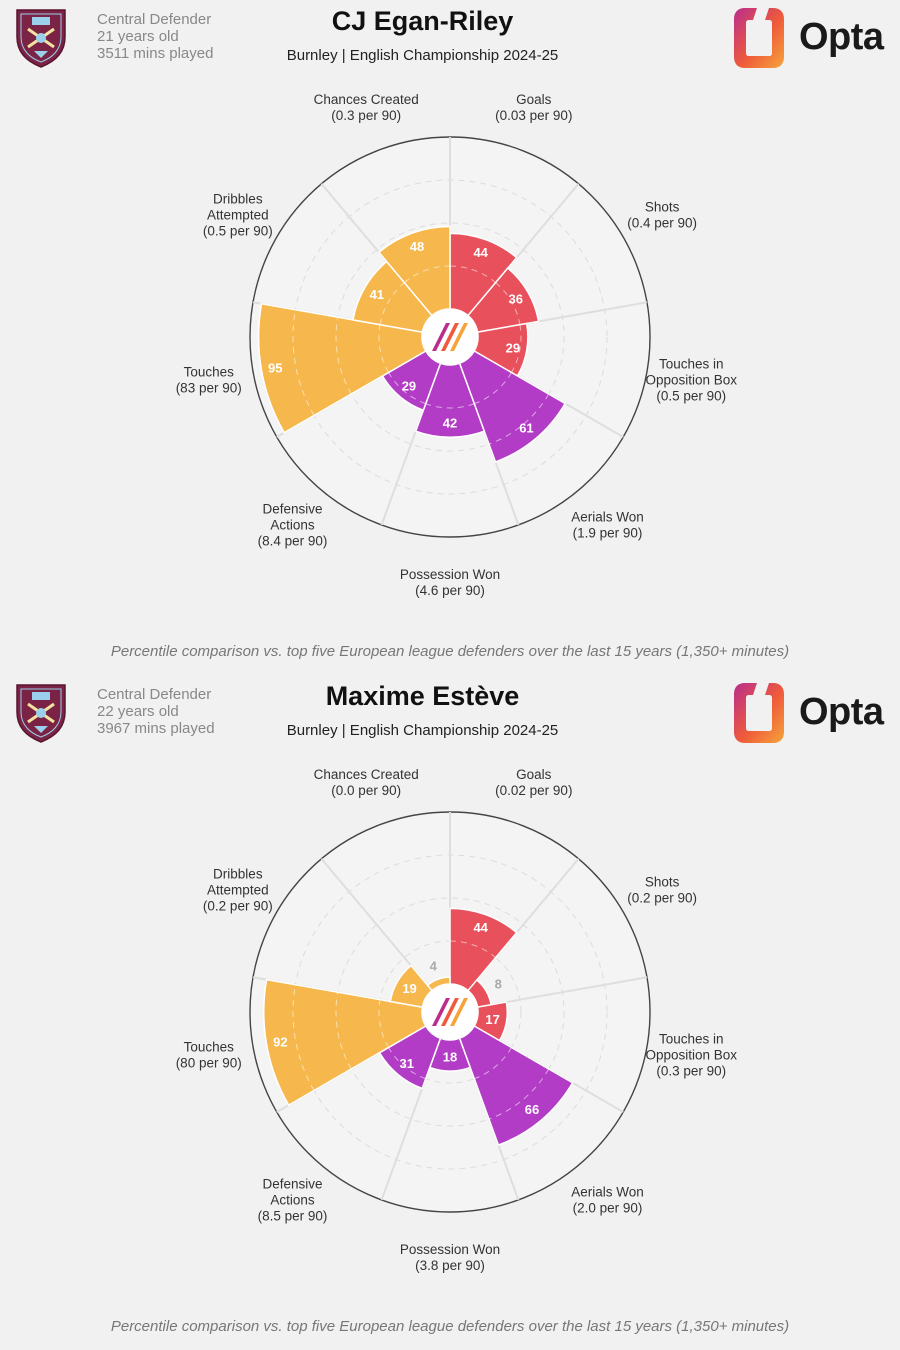  Describe the element at coordinates (422, 21) in the screenshot. I see `player-name: CJ Egan-Riley` at that location.